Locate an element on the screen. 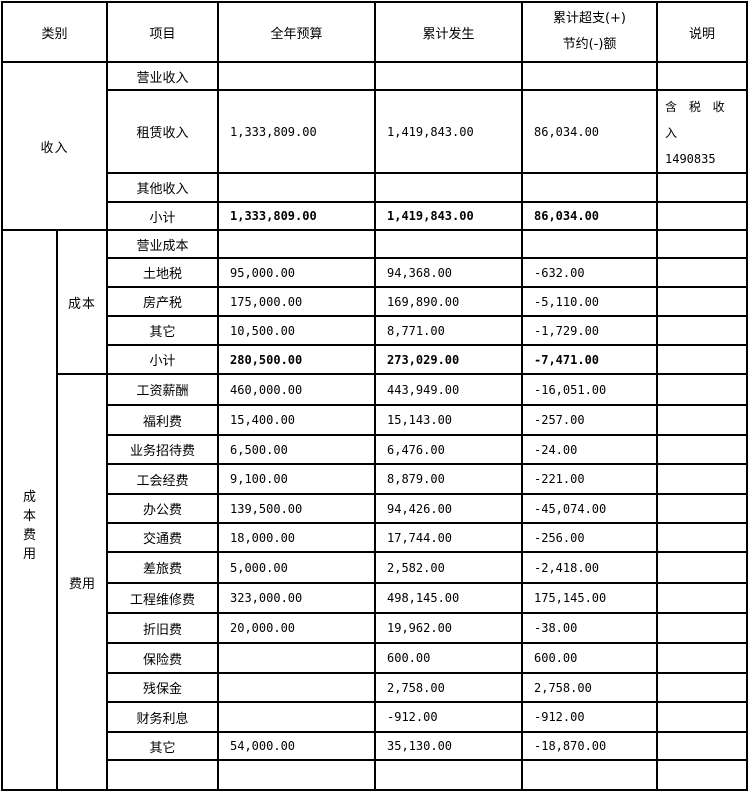  header-item: 项目 is located at coordinates (162, 32).